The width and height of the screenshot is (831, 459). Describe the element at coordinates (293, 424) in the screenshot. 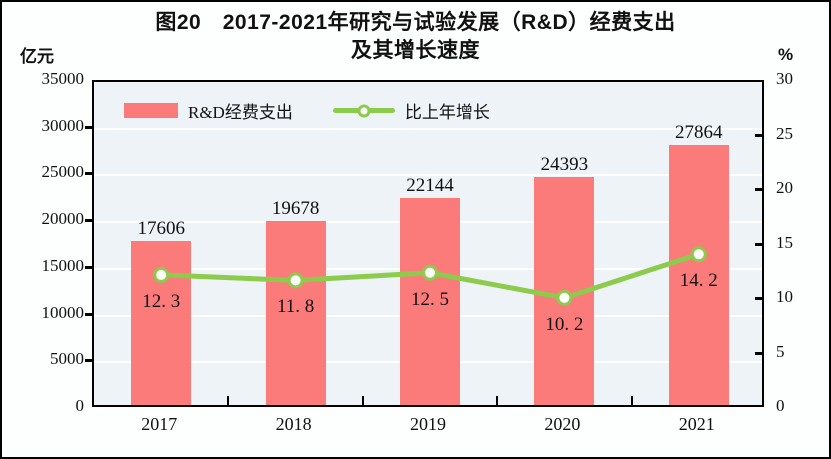

I see `x-axis-label: 2018` at that location.